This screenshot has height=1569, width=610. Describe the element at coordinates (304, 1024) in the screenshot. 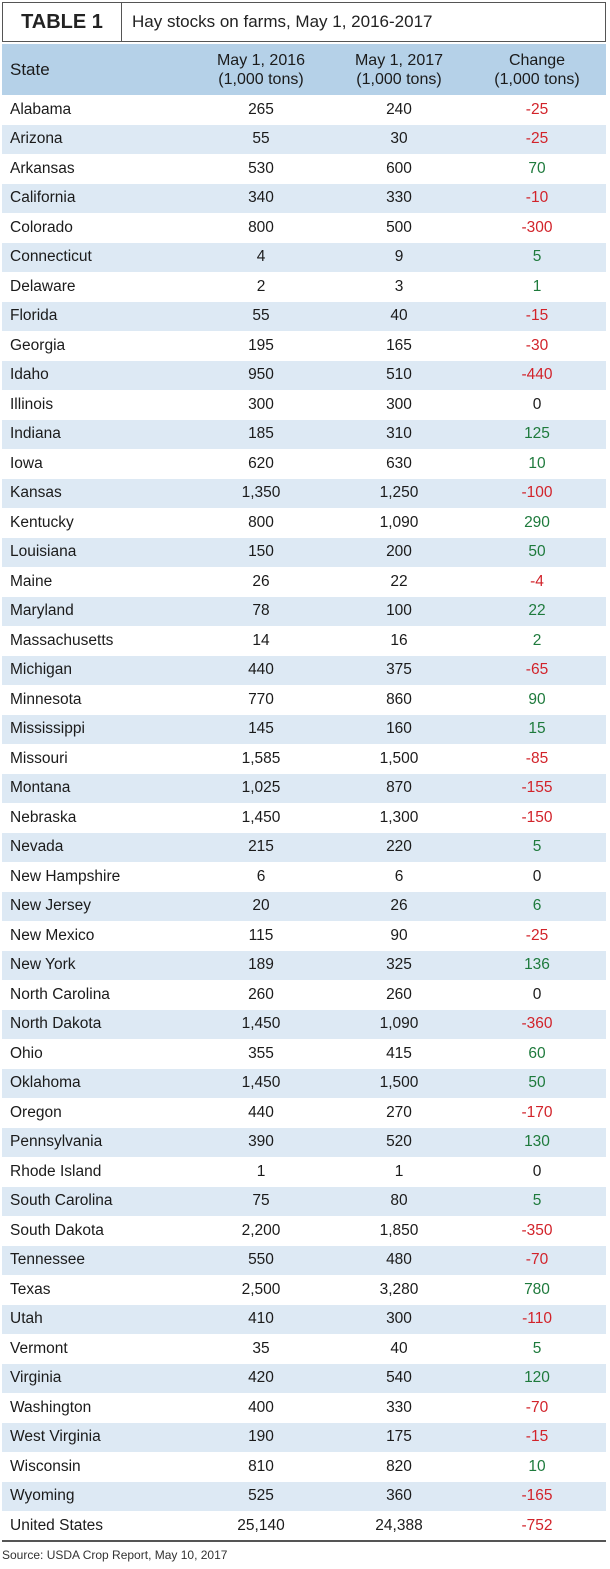

I see `table-row: North Dakota 1,450 1,090 -360` at that location.